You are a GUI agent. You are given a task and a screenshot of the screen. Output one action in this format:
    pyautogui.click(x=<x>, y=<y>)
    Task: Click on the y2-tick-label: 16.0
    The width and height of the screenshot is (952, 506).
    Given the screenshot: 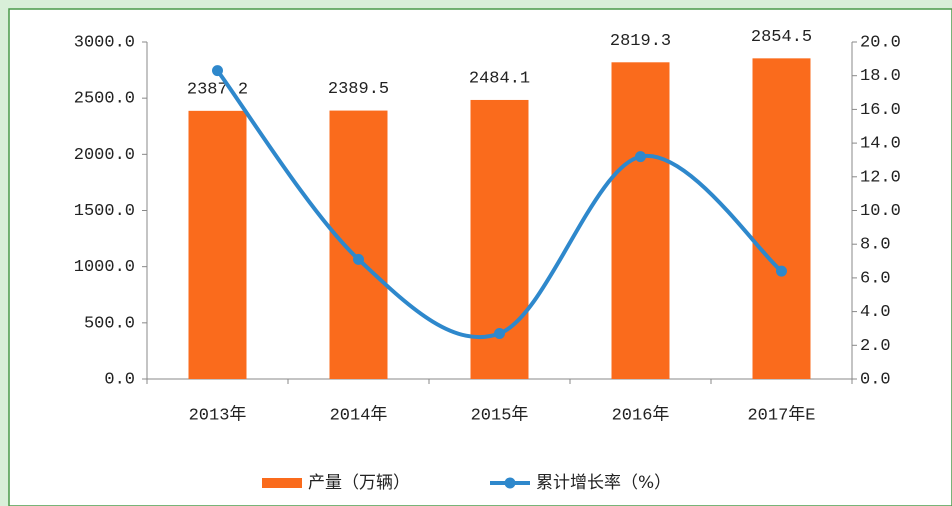 What is the action you would take?
    pyautogui.click(x=880, y=110)
    